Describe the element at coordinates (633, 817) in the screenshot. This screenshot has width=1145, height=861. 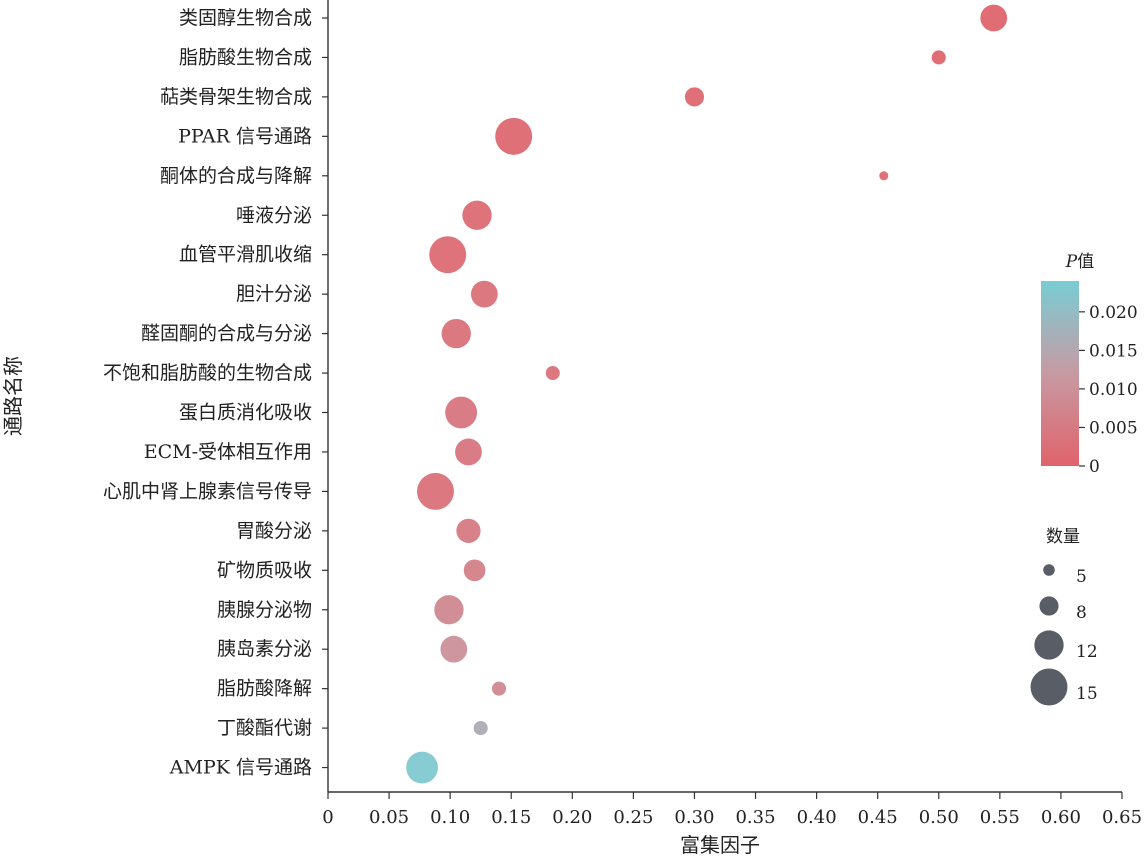
I see `x-tick-label: 0.25` at that location.